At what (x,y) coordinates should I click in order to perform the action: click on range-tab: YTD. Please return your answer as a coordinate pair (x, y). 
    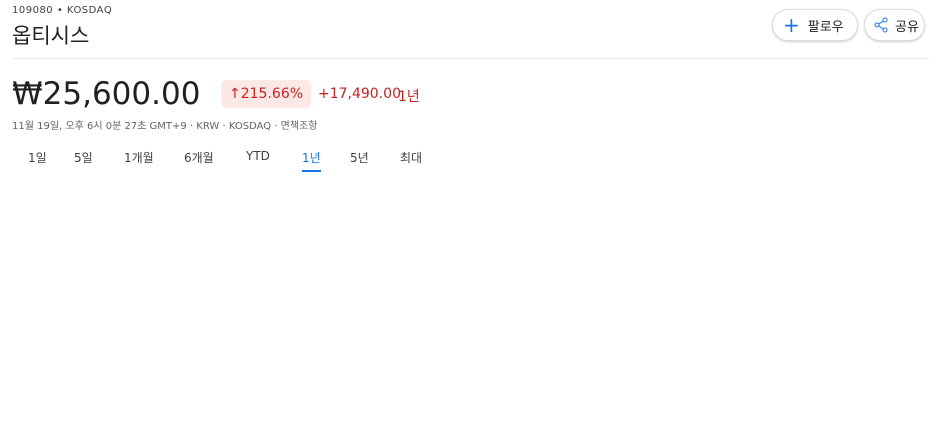
    Looking at the image, I should click on (258, 156).